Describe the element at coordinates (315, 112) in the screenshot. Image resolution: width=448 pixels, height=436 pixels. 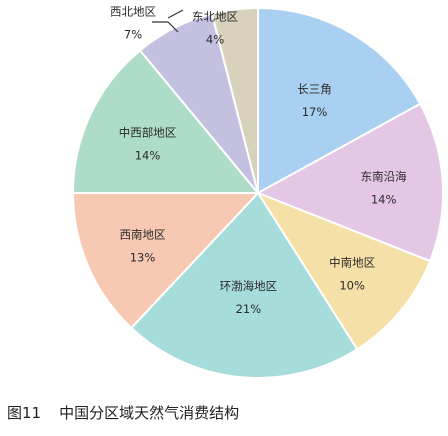
I see `slice-percent-1: 17%` at that location.